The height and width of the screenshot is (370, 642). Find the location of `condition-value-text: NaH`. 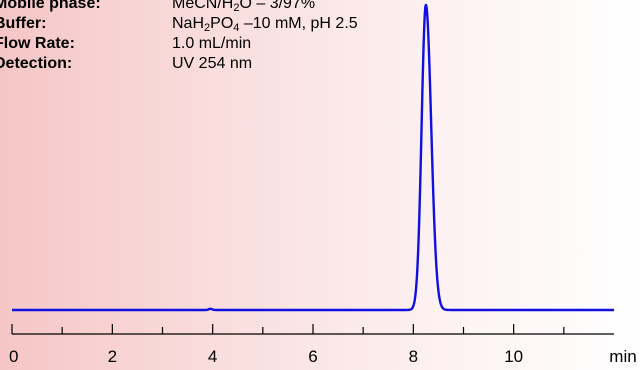

condition-value-text: NaH is located at coordinates (188, 23).